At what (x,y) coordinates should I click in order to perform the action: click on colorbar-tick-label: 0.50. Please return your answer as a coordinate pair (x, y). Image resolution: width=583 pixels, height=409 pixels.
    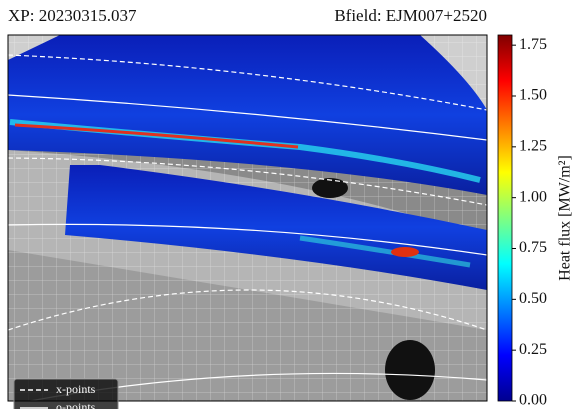
    Looking at the image, I should click on (533, 298).